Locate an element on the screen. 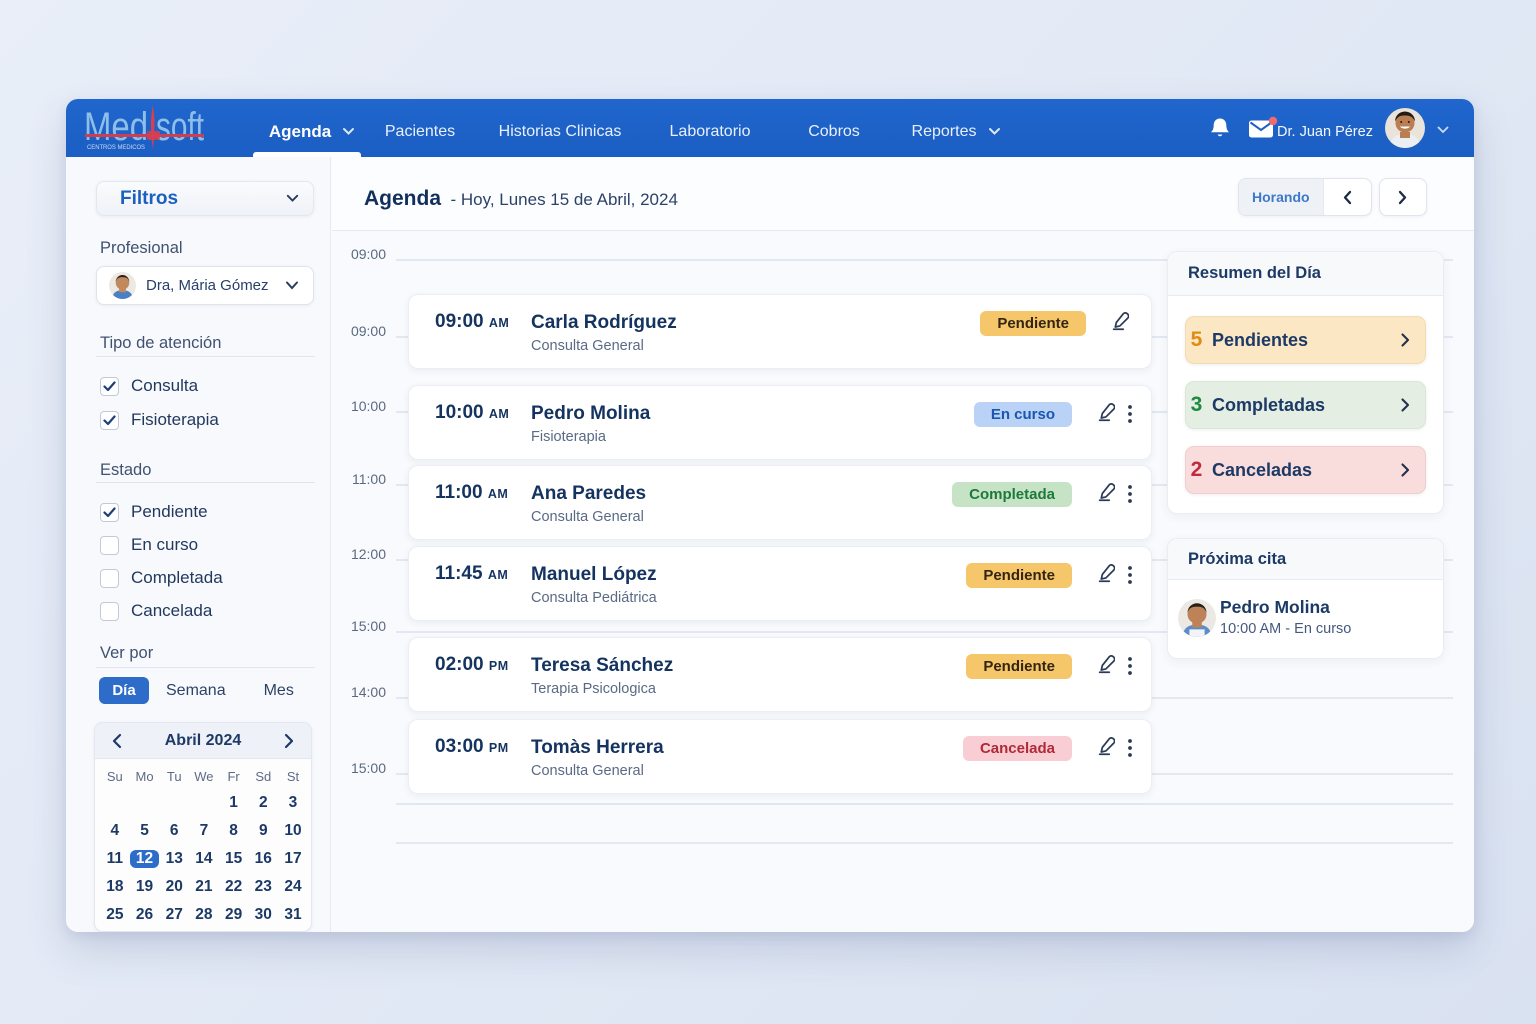 The image size is (1536, 1024). svg-text: CENTROS MEDICOS is located at coordinates (116, 147).